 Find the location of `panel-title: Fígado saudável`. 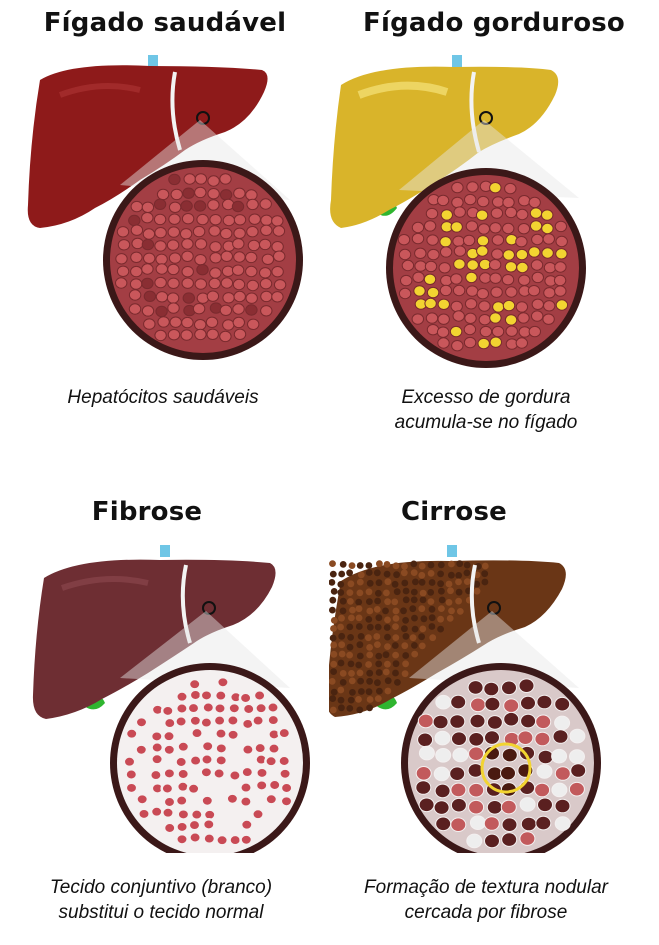

panel-title: Fígado saudável is located at coordinates (165, 23).